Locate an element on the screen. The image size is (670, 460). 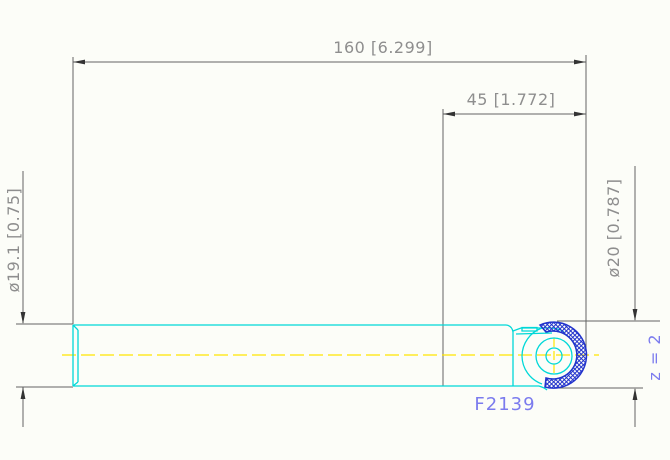
dim-overall-length-label: 160 [6.299] is located at coordinates (383, 47).